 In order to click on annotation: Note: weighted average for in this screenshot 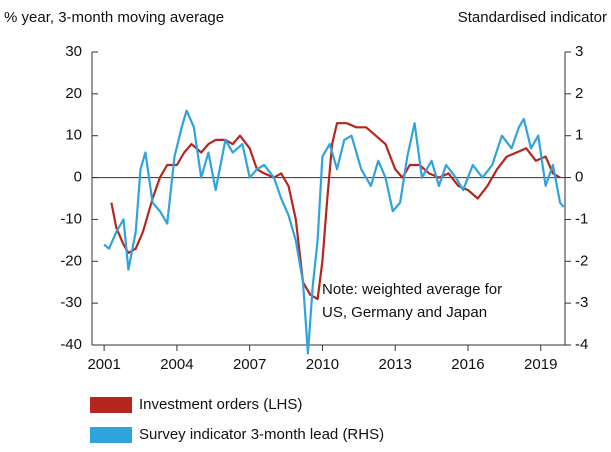, I will do `click(412, 289)`.